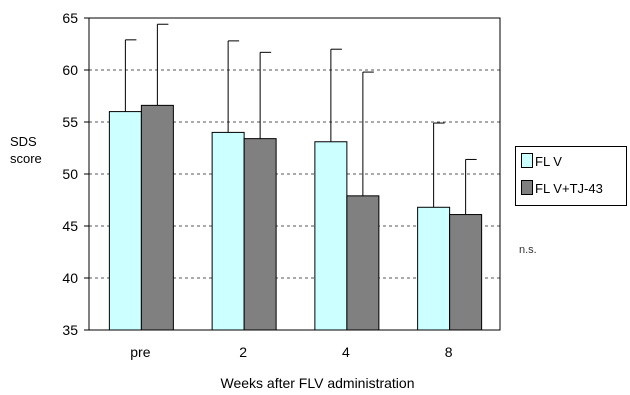 The width and height of the screenshot is (630, 395). Describe the element at coordinates (70, 70) in the screenshot. I see `y-tick-label: 60` at that location.